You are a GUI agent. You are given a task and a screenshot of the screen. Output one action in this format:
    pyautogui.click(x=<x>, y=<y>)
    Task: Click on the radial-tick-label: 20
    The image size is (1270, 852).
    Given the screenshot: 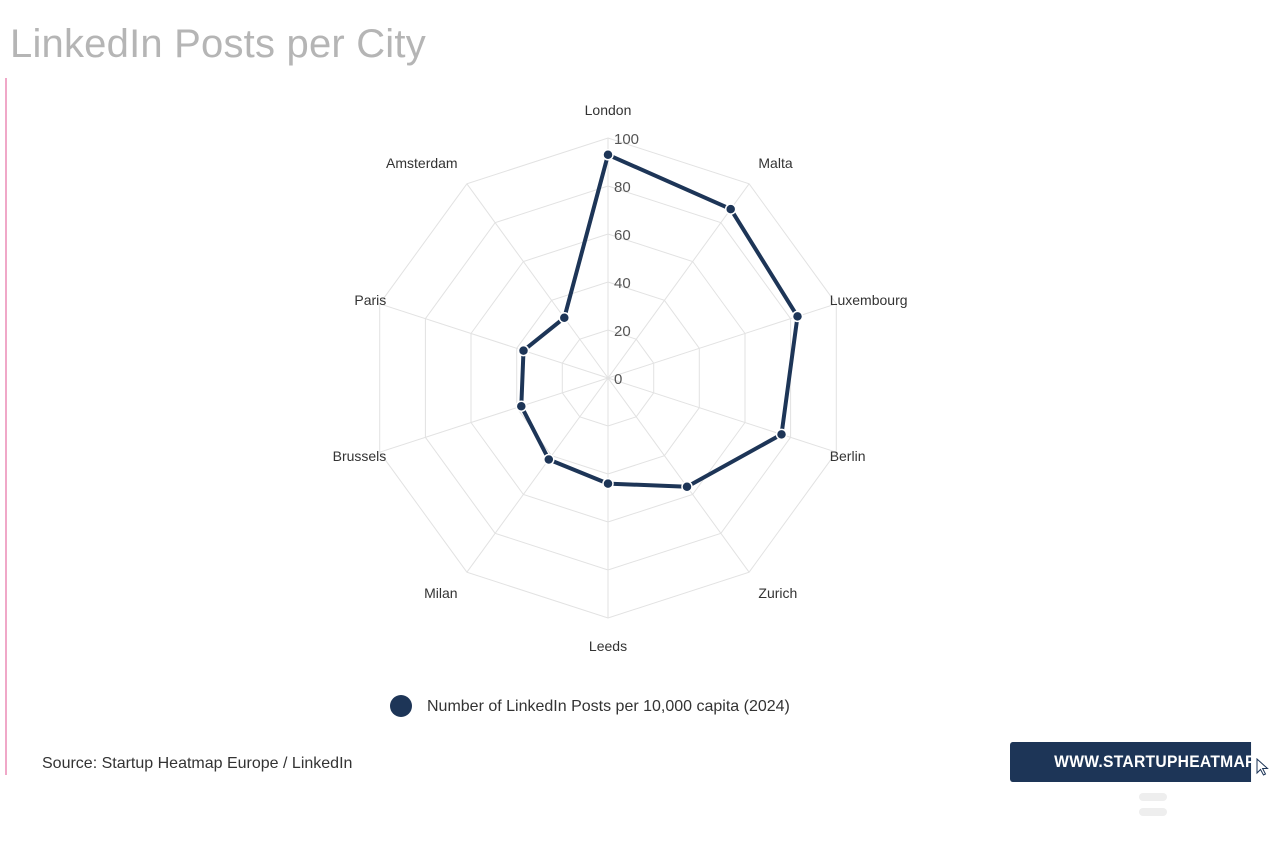 What is the action you would take?
    pyautogui.click(x=622, y=331)
    